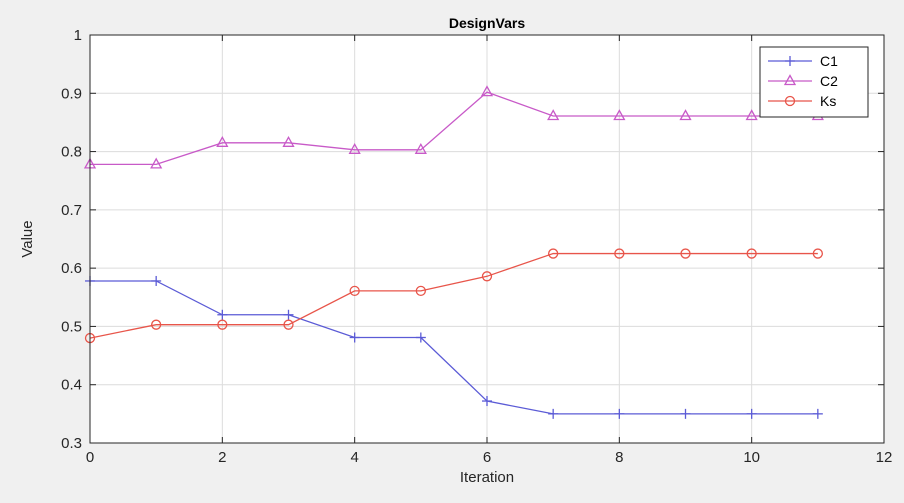 This screenshot has height=503, width=904. What do you see at coordinates (751, 457) in the screenshot?
I see `x-tick-label: 10` at bounding box center [751, 457].